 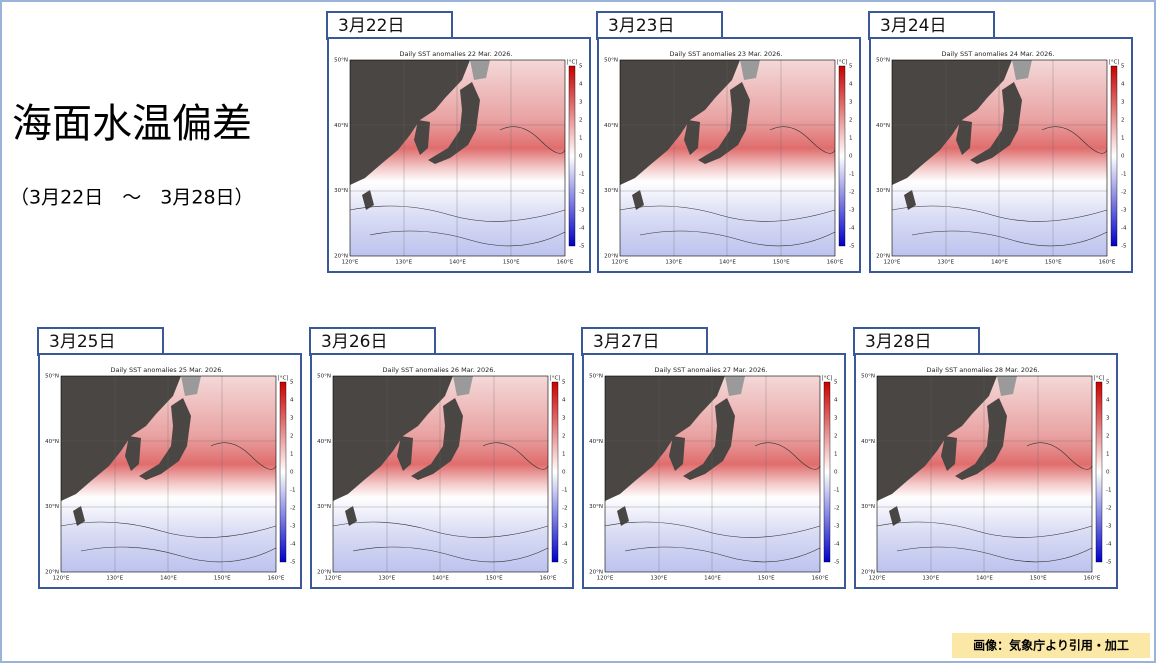 What do you see at coordinates (354, 342) in the screenshot?
I see `date-label: 3月26日` at bounding box center [354, 342].